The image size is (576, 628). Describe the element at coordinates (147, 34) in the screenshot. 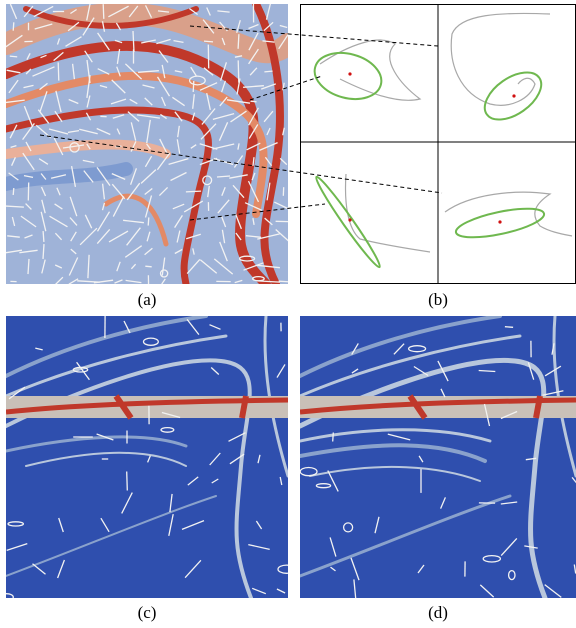

I see `ridge-band` at that location.